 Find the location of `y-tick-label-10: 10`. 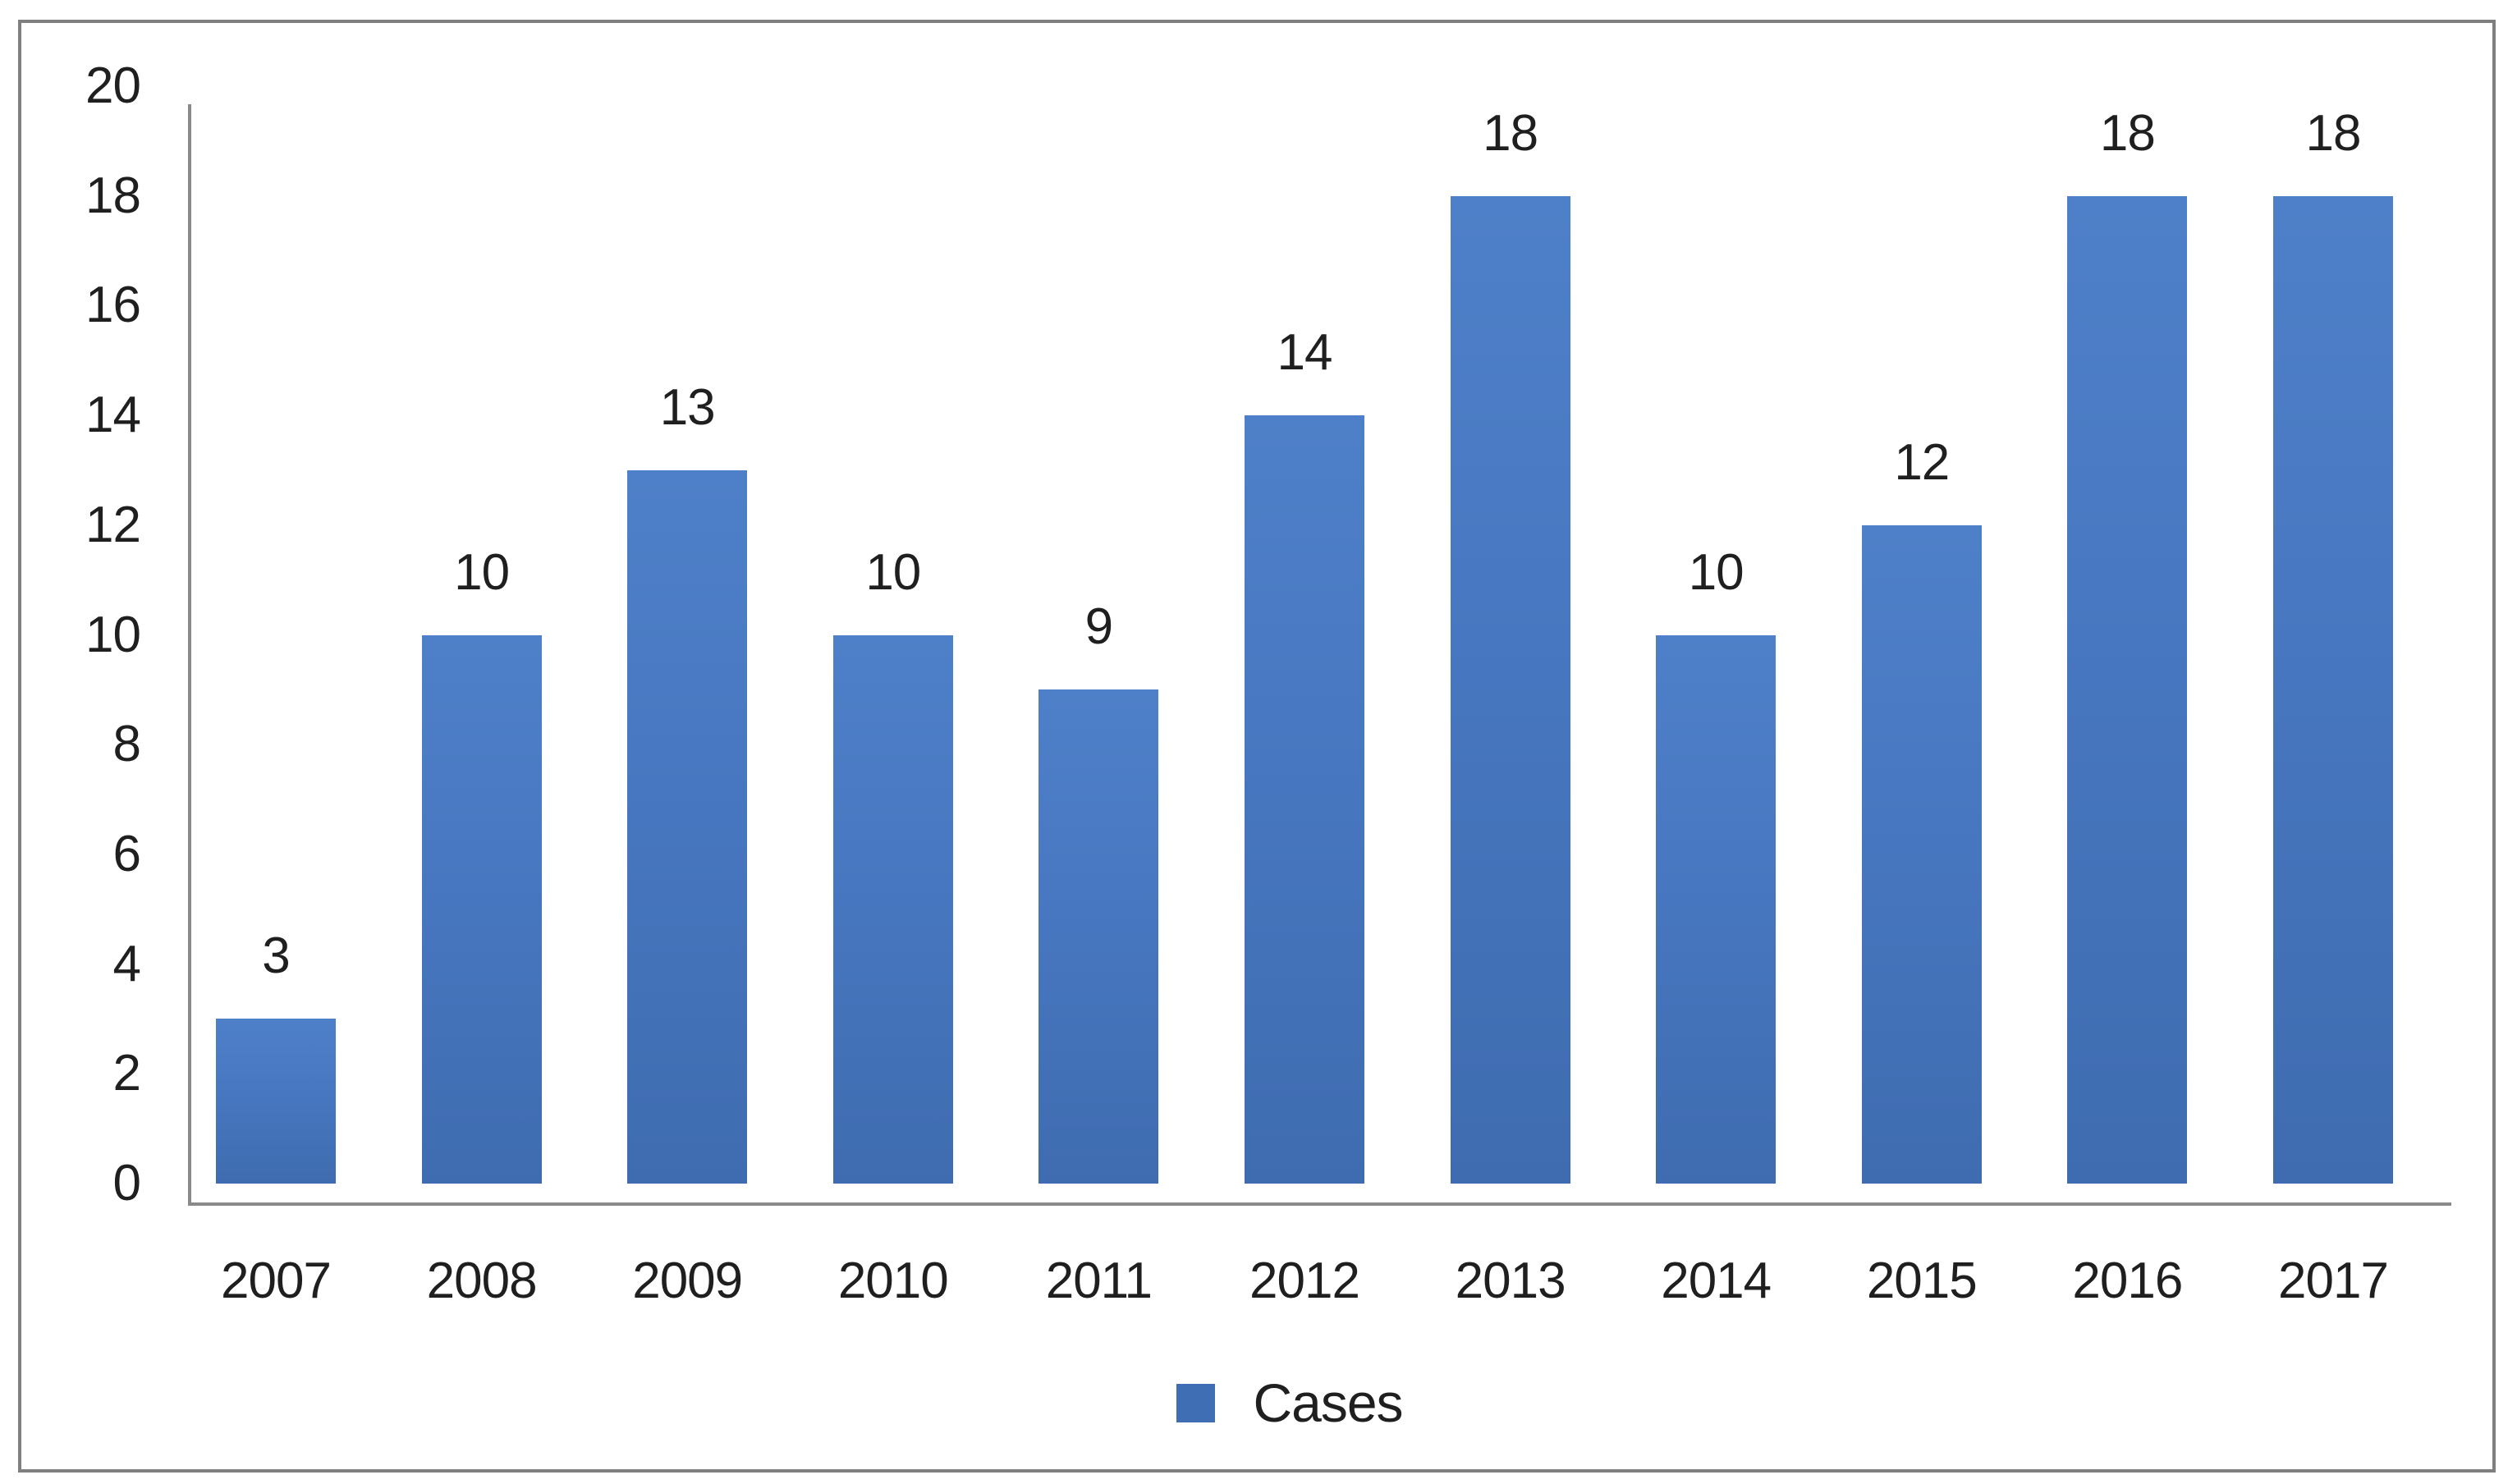

y-tick-label-10: 10 is located at coordinates (113, 634).